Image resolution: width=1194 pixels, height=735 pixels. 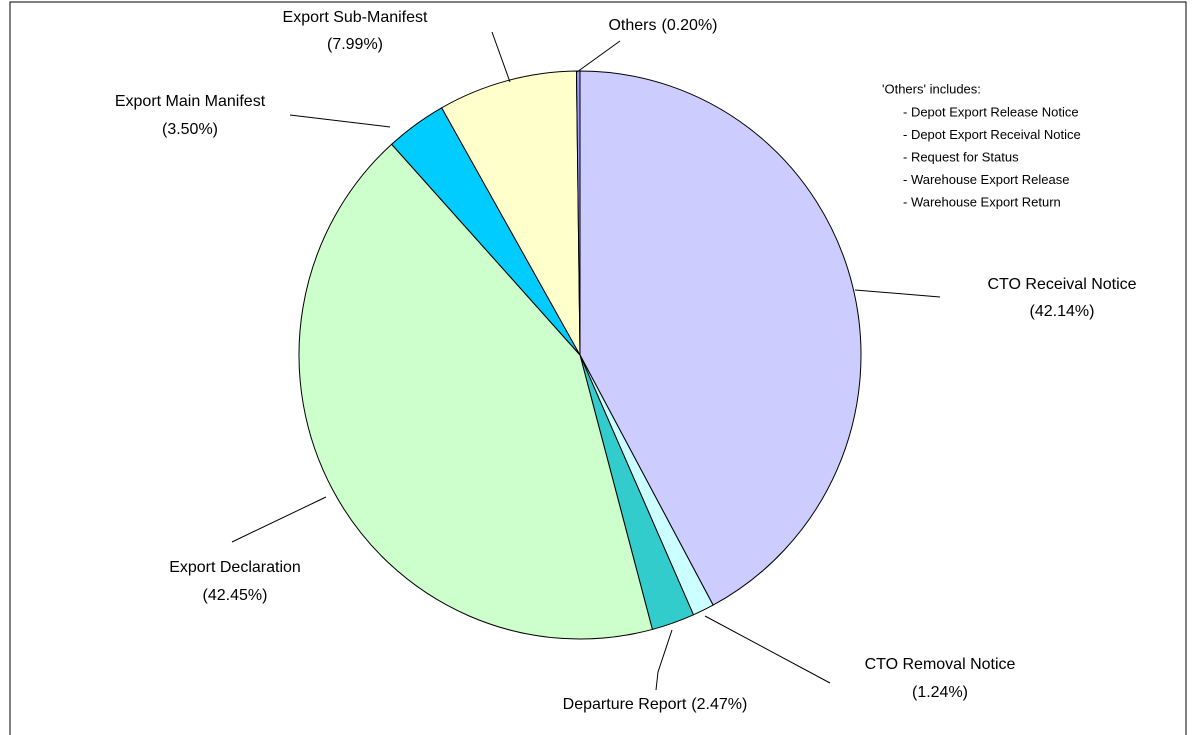 What do you see at coordinates (1061, 284) in the screenshot?
I see `category-label: CTO Receival Notice` at bounding box center [1061, 284].